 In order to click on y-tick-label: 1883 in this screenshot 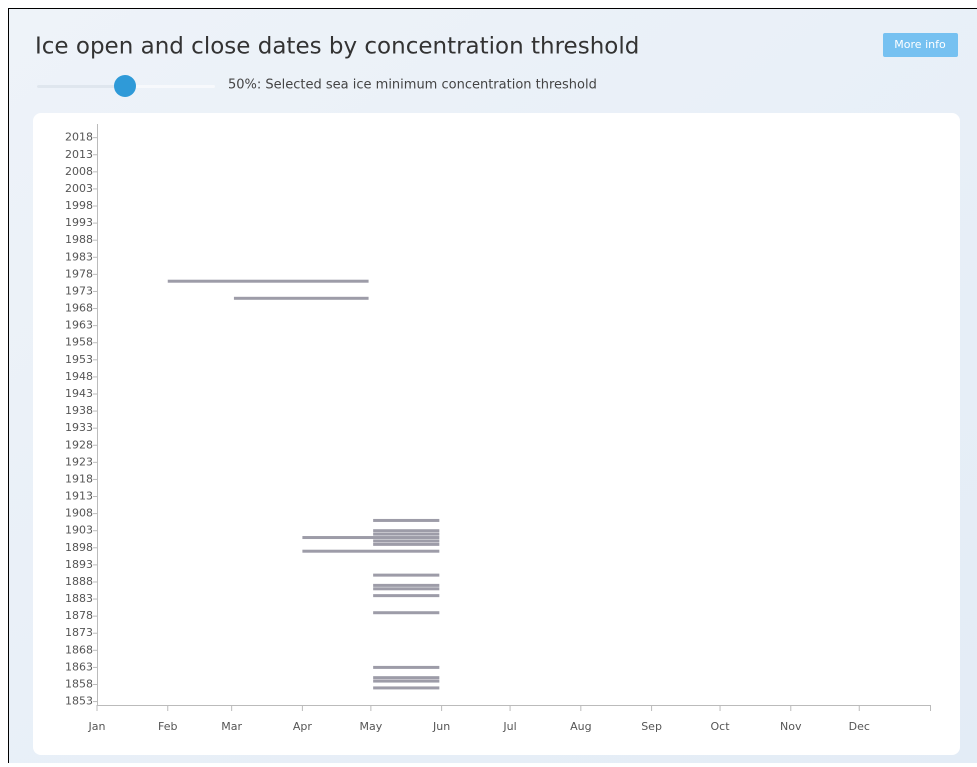, I will do `click(79, 598)`.